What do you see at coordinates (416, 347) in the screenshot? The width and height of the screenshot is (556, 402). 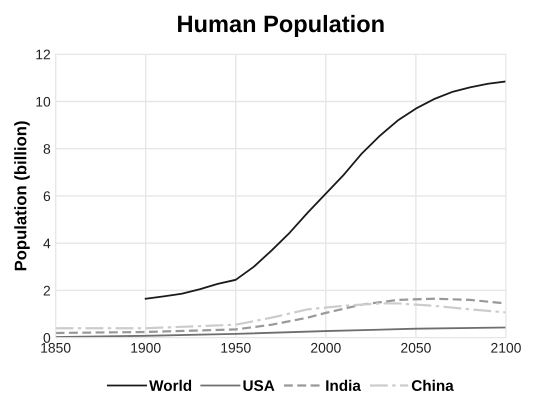 I see `x-tick-label: 2050` at bounding box center [416, 347].